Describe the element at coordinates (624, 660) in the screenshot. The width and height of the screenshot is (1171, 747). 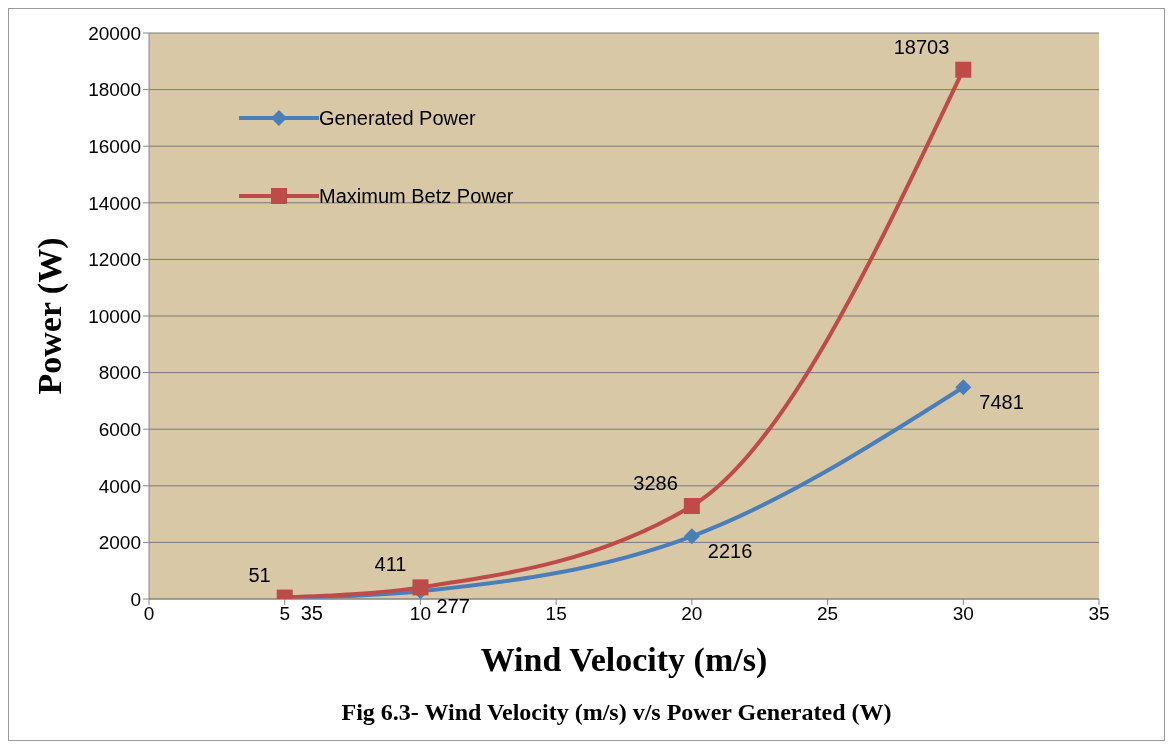
I see `x-axis-title: Wind Velocity (m/s)` at that location.